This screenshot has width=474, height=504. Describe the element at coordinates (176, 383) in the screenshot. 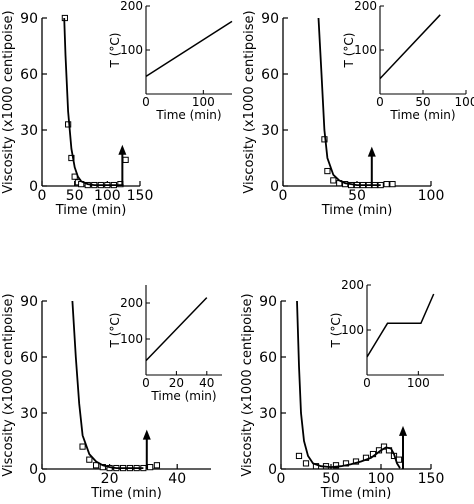

I see `inset-x-tick-label: 20` at that location.